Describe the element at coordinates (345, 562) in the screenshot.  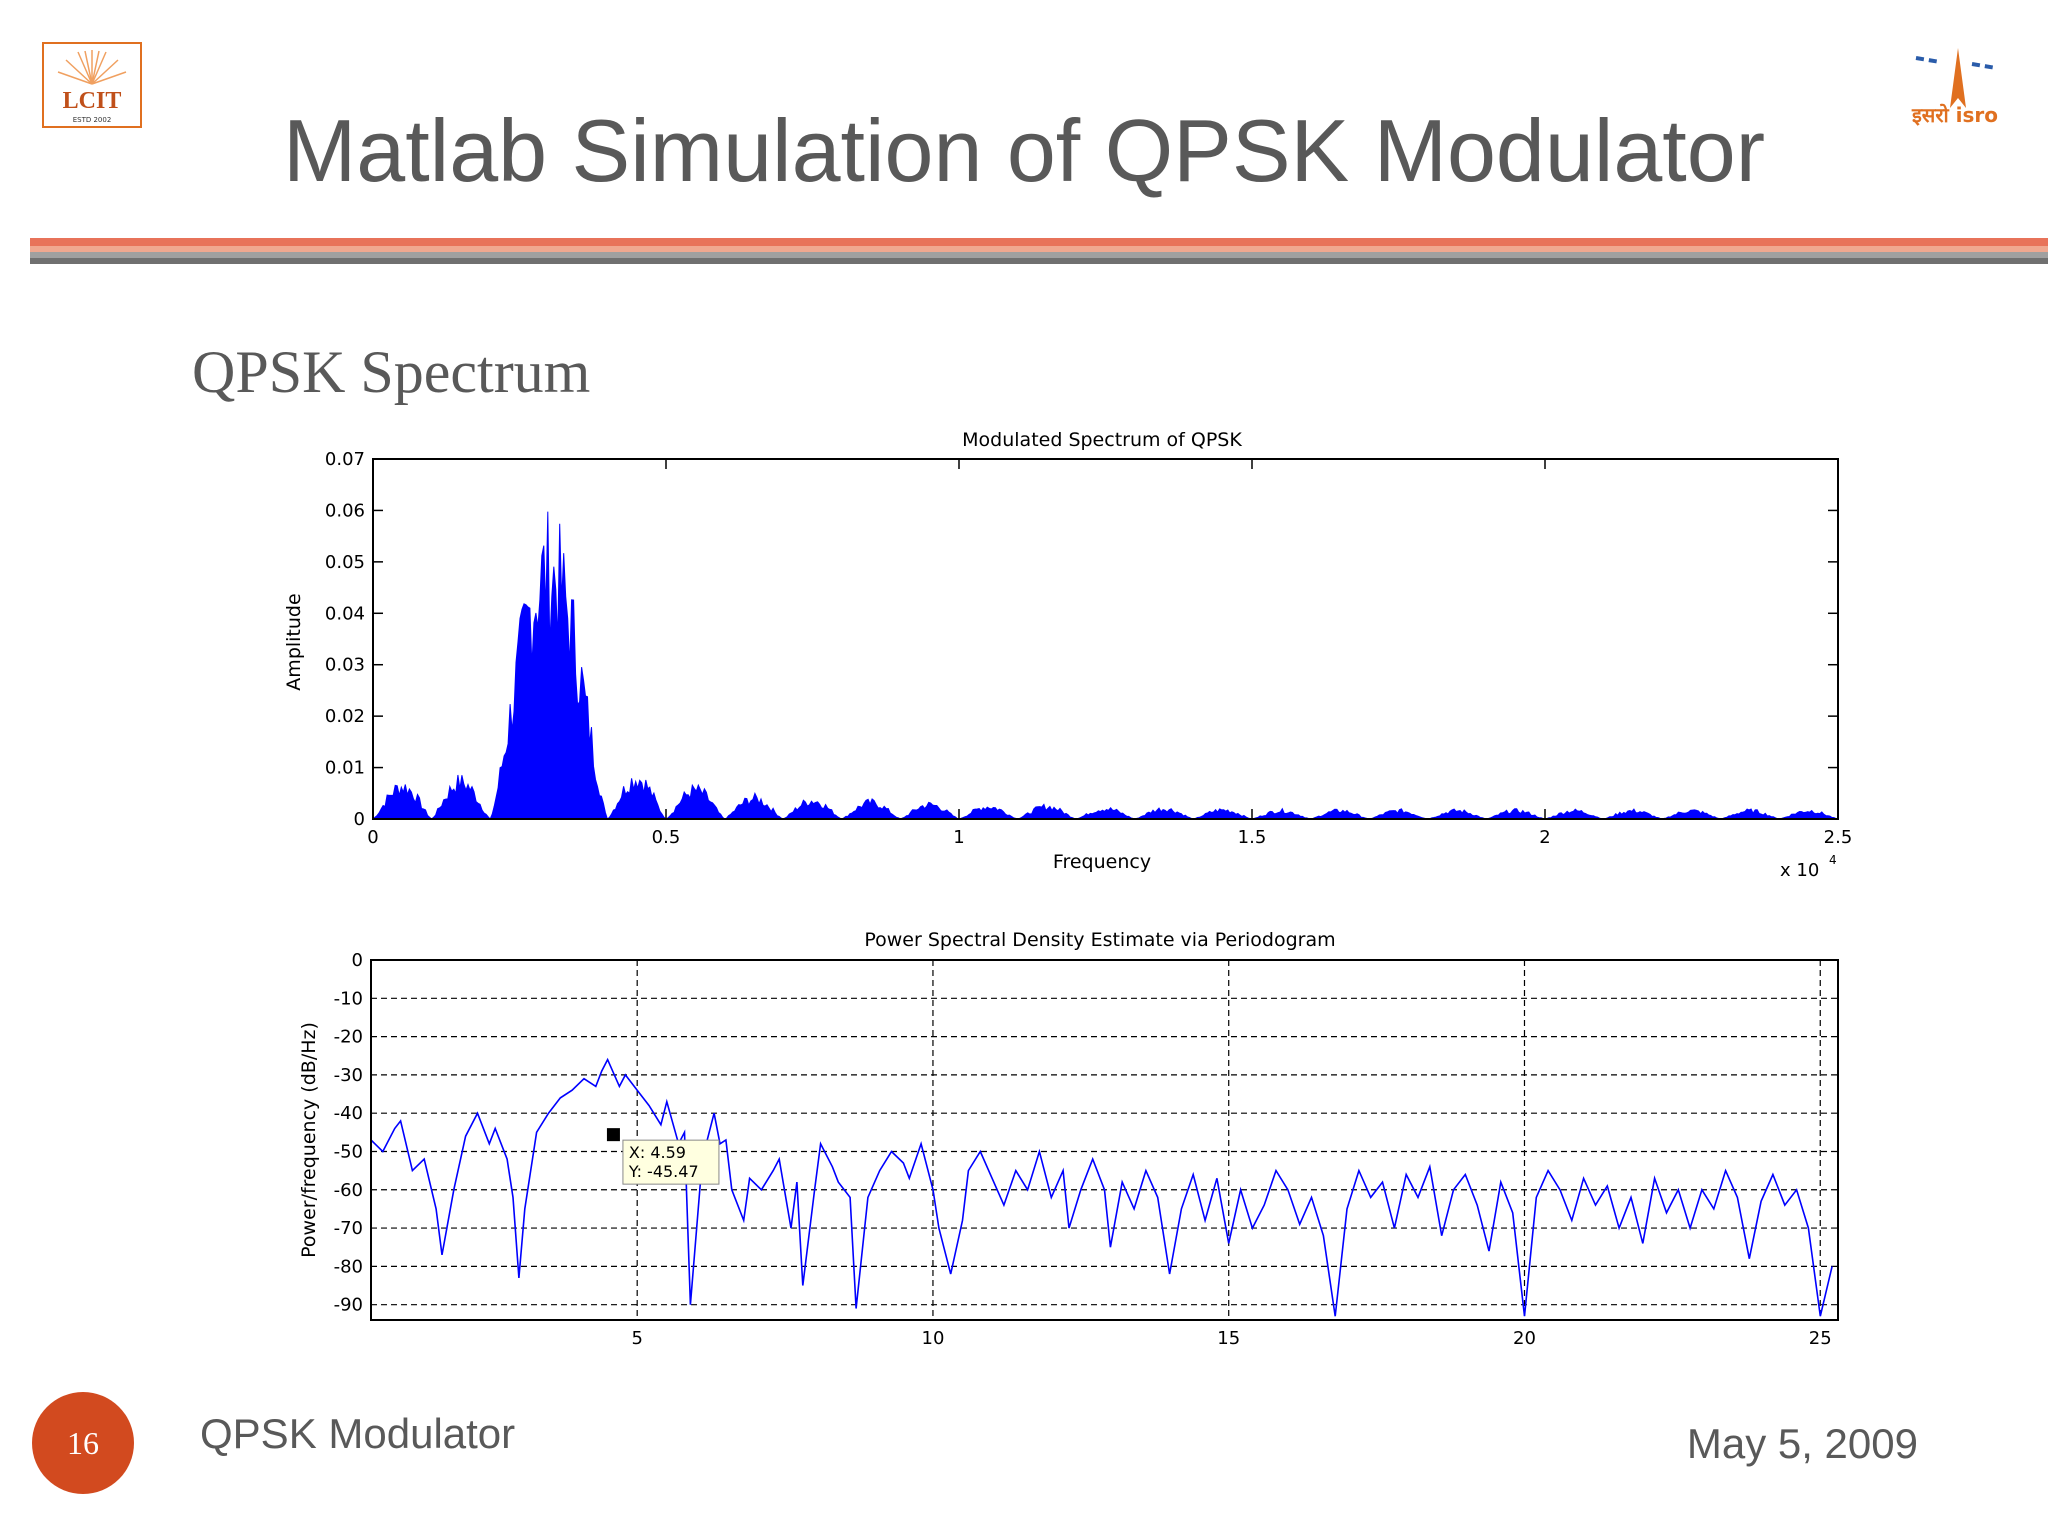
I see `chart1-ytick-label: 0.05` at that location.